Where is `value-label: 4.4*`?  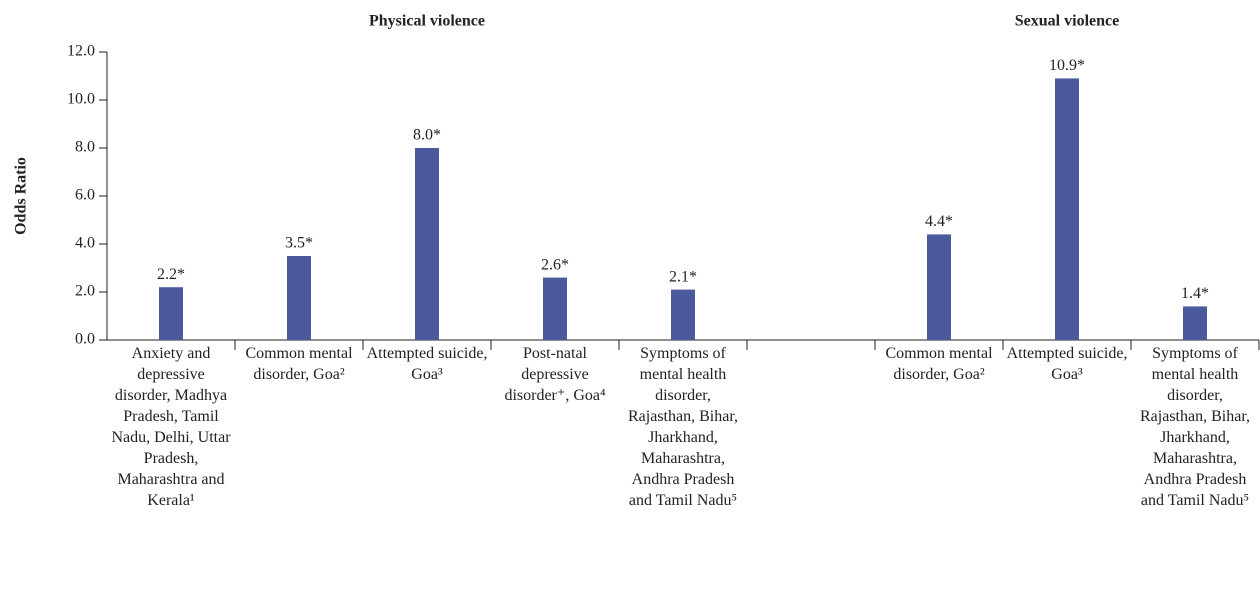 value-label: 4.4* is located at coordinates (939, 221).